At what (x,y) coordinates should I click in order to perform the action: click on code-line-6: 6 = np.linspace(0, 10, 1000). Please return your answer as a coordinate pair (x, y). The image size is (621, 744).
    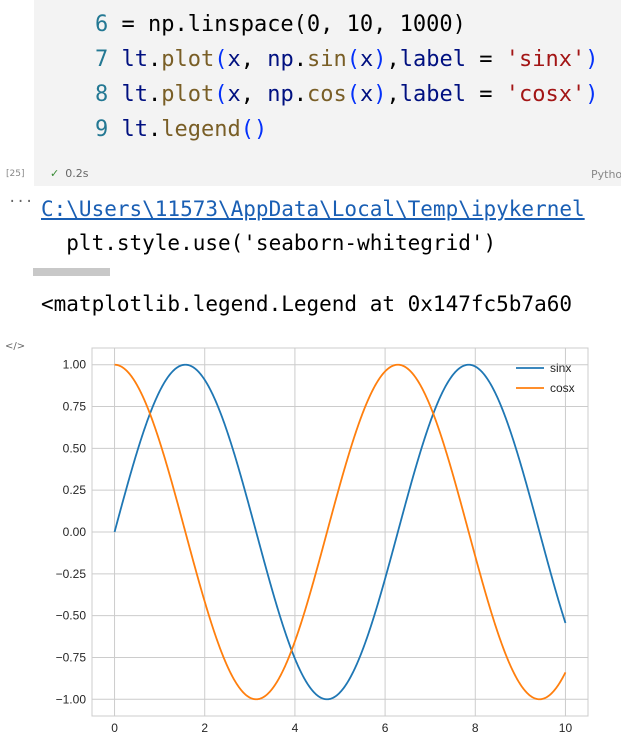
    Looking at the image, I should click on (280, 25).